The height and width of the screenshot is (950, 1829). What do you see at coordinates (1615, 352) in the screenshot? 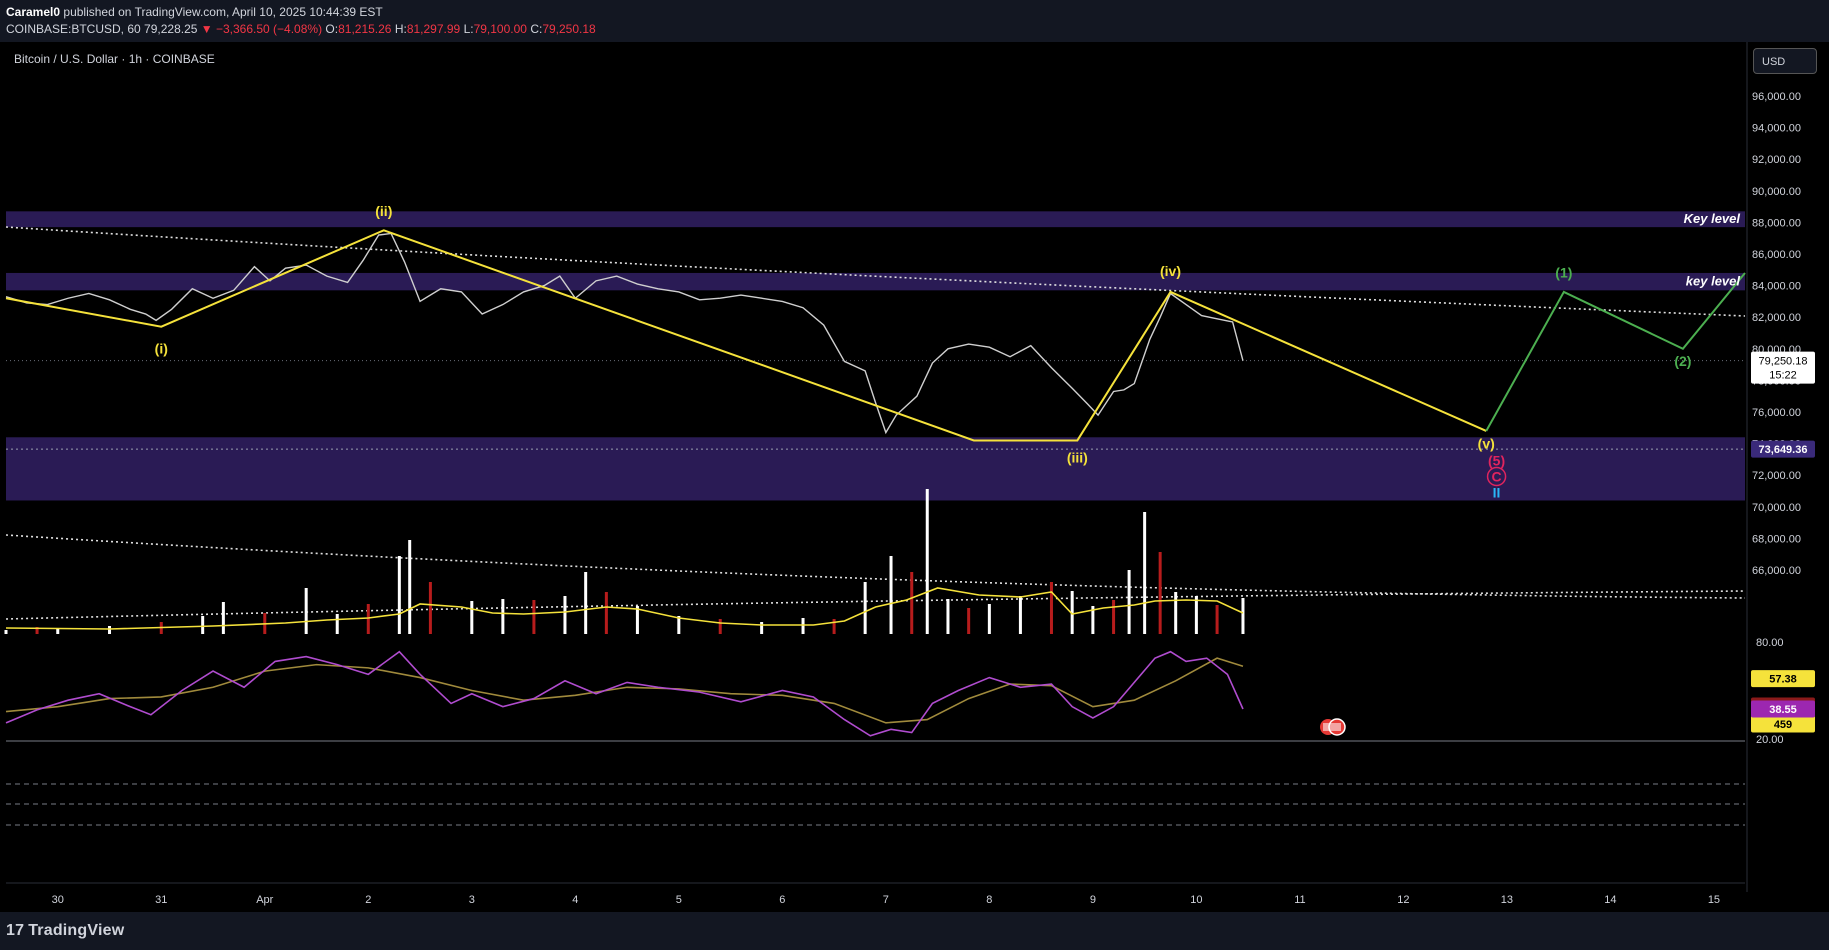
I see `projection-line` at bounding box center [1615, 352].